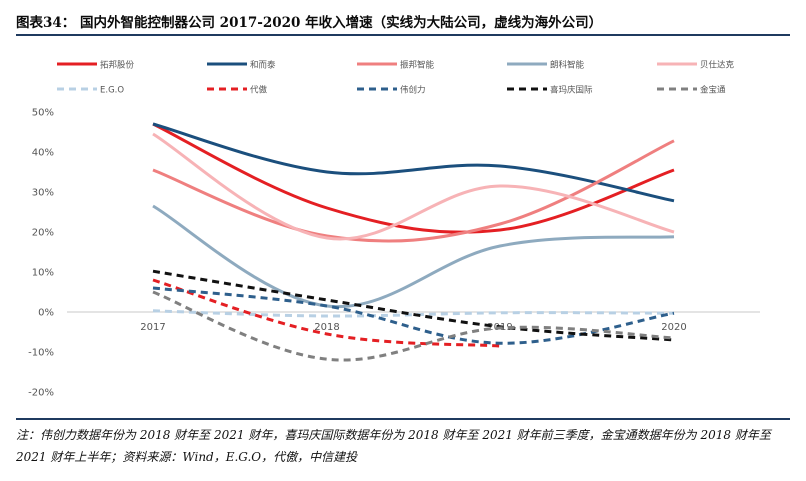 The width and height of the screenshot is (806, 481). What do you see at coordinates (567, 65) in the screenshot?
I see `legend-label: 朗科智能` at bounding box center [567, 65].